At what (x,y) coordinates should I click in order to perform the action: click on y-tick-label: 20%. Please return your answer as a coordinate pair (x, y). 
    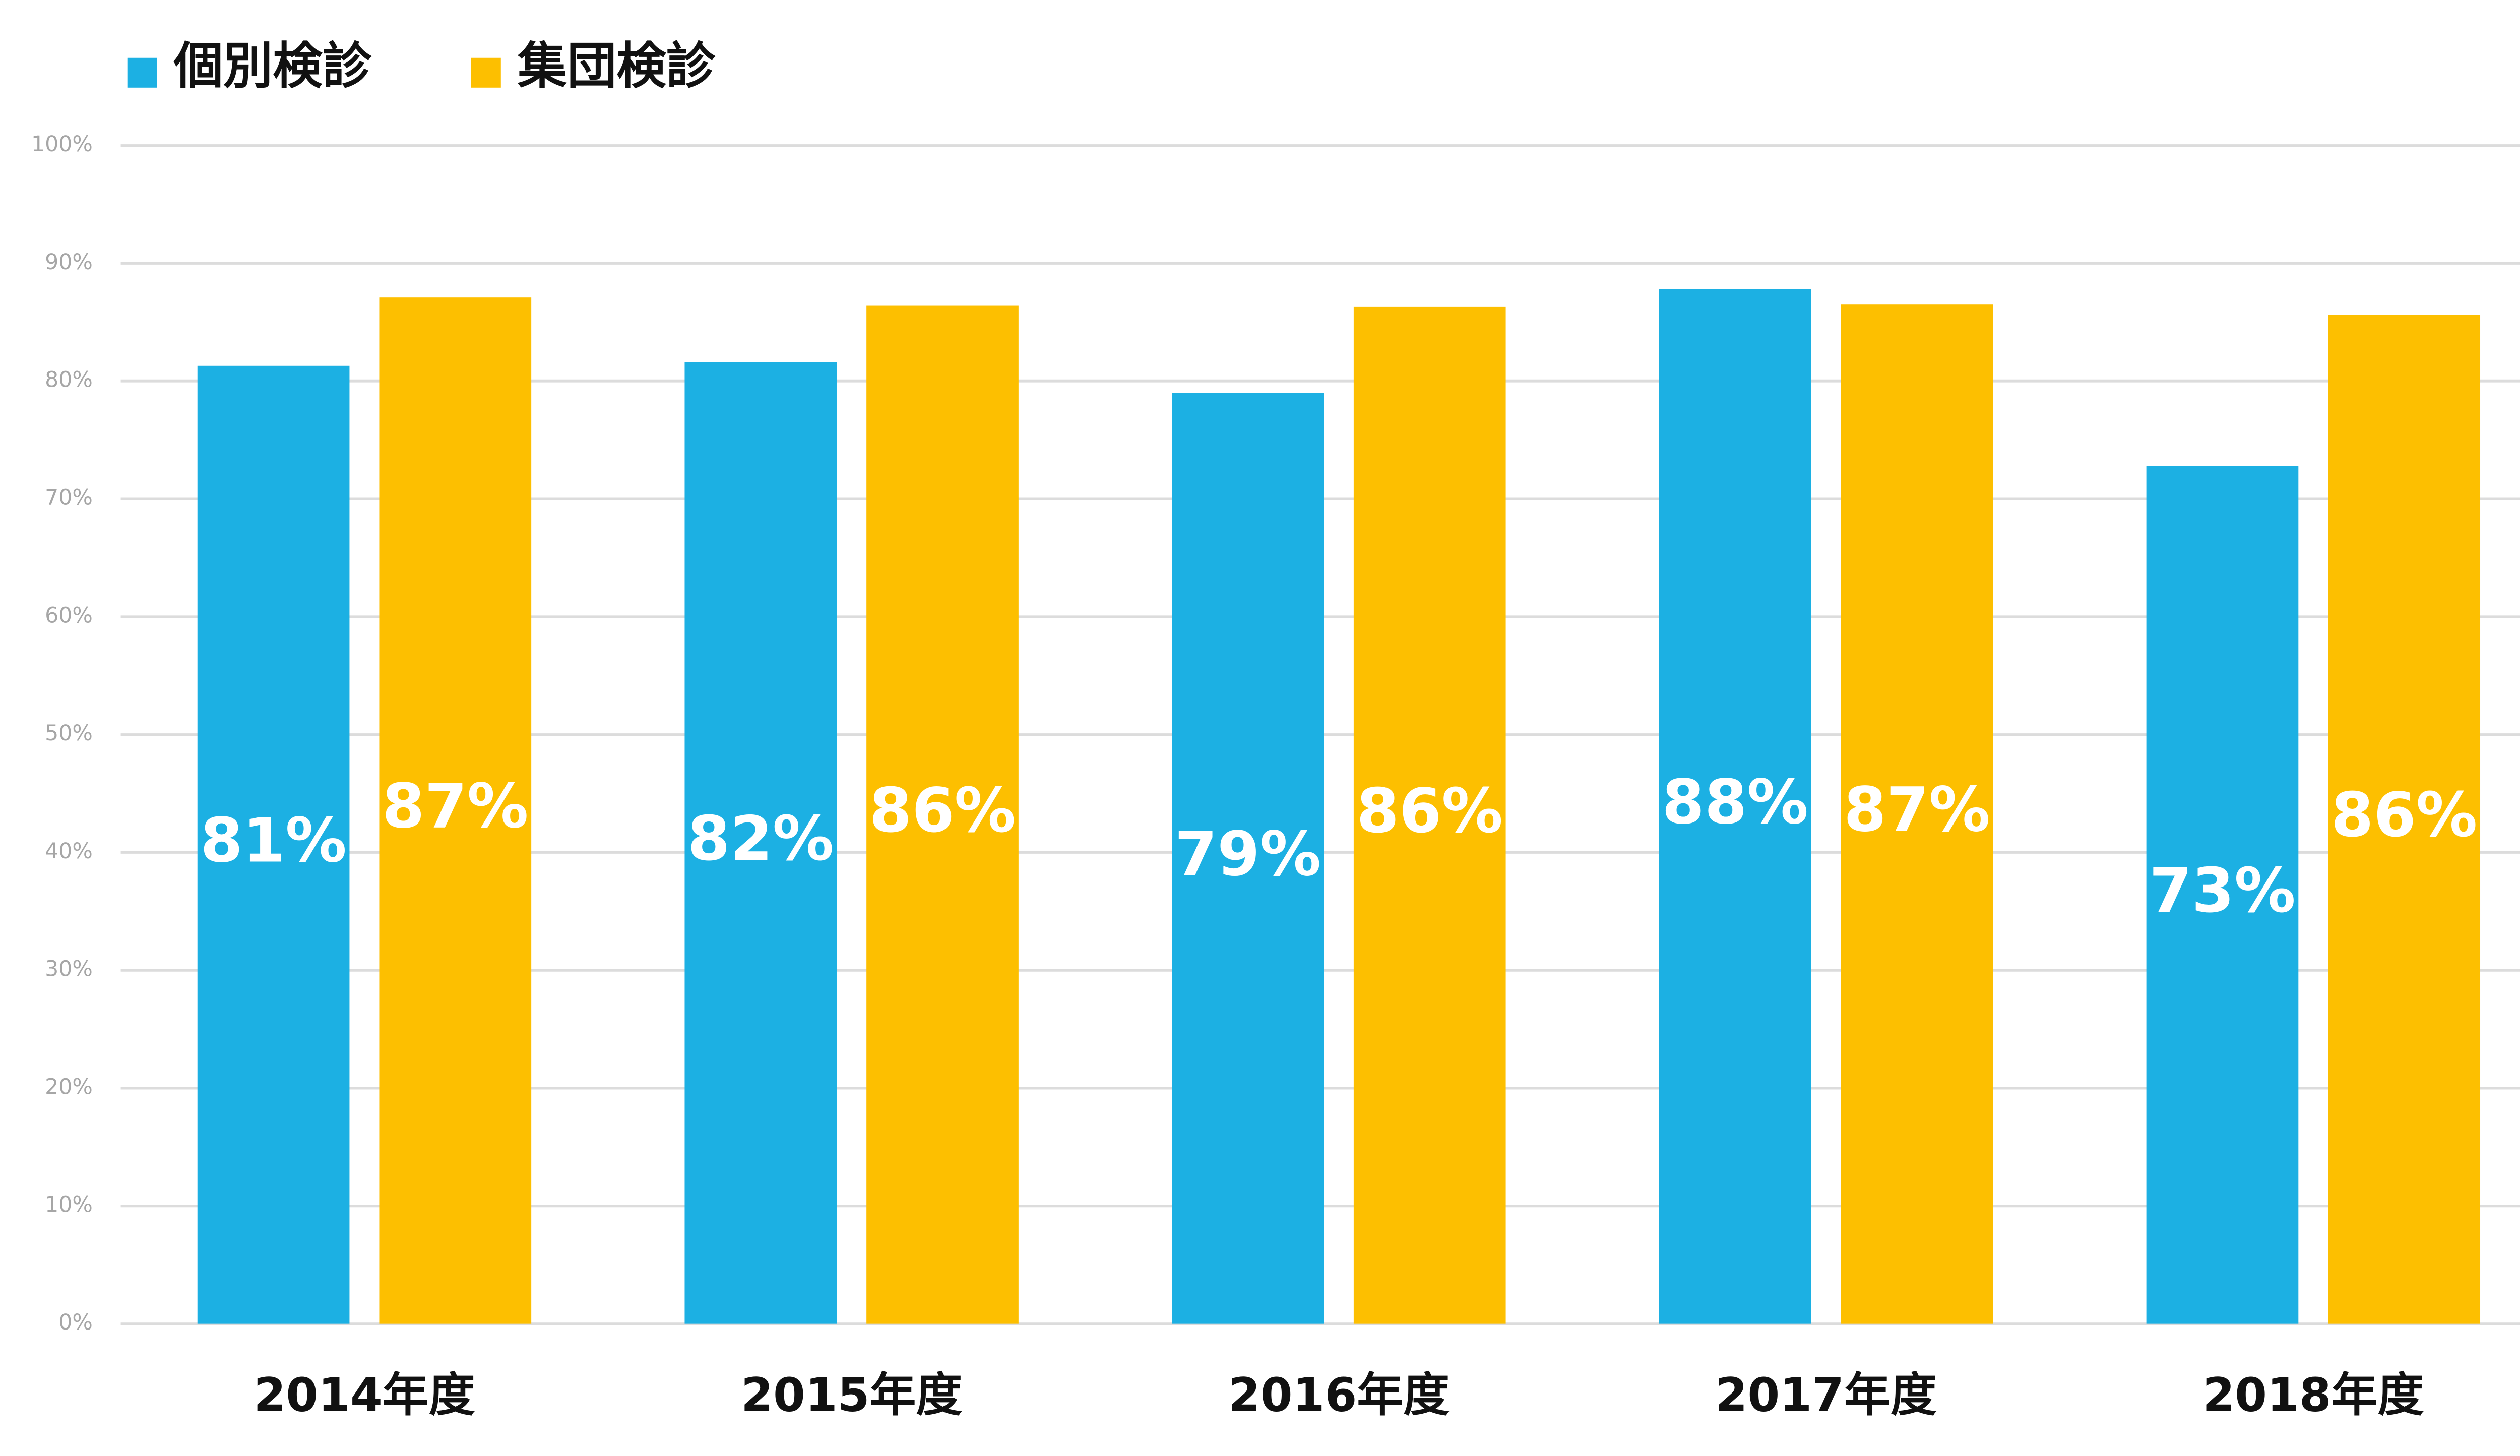
    Looking at the image, I should click on (69, 1087).